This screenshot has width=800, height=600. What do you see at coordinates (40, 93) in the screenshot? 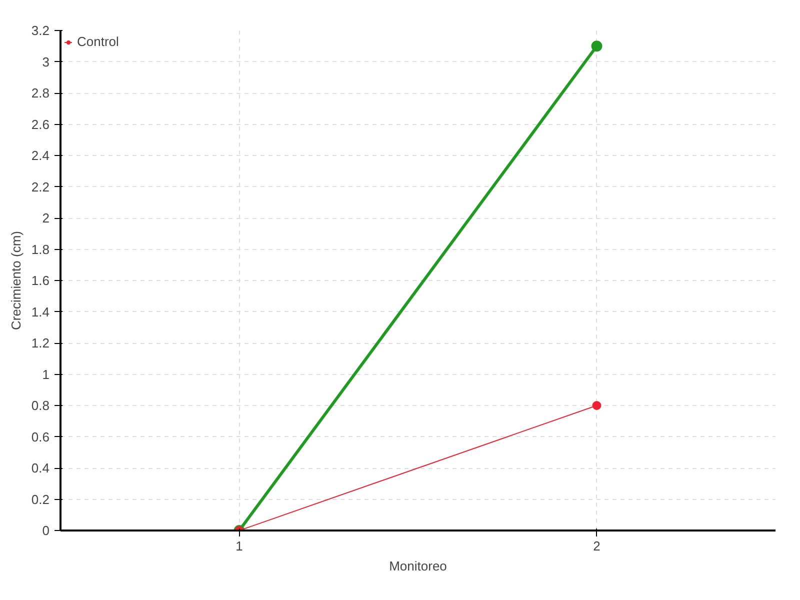
I see `y-tick-label: 2.8` at bounding box center [40, 93].